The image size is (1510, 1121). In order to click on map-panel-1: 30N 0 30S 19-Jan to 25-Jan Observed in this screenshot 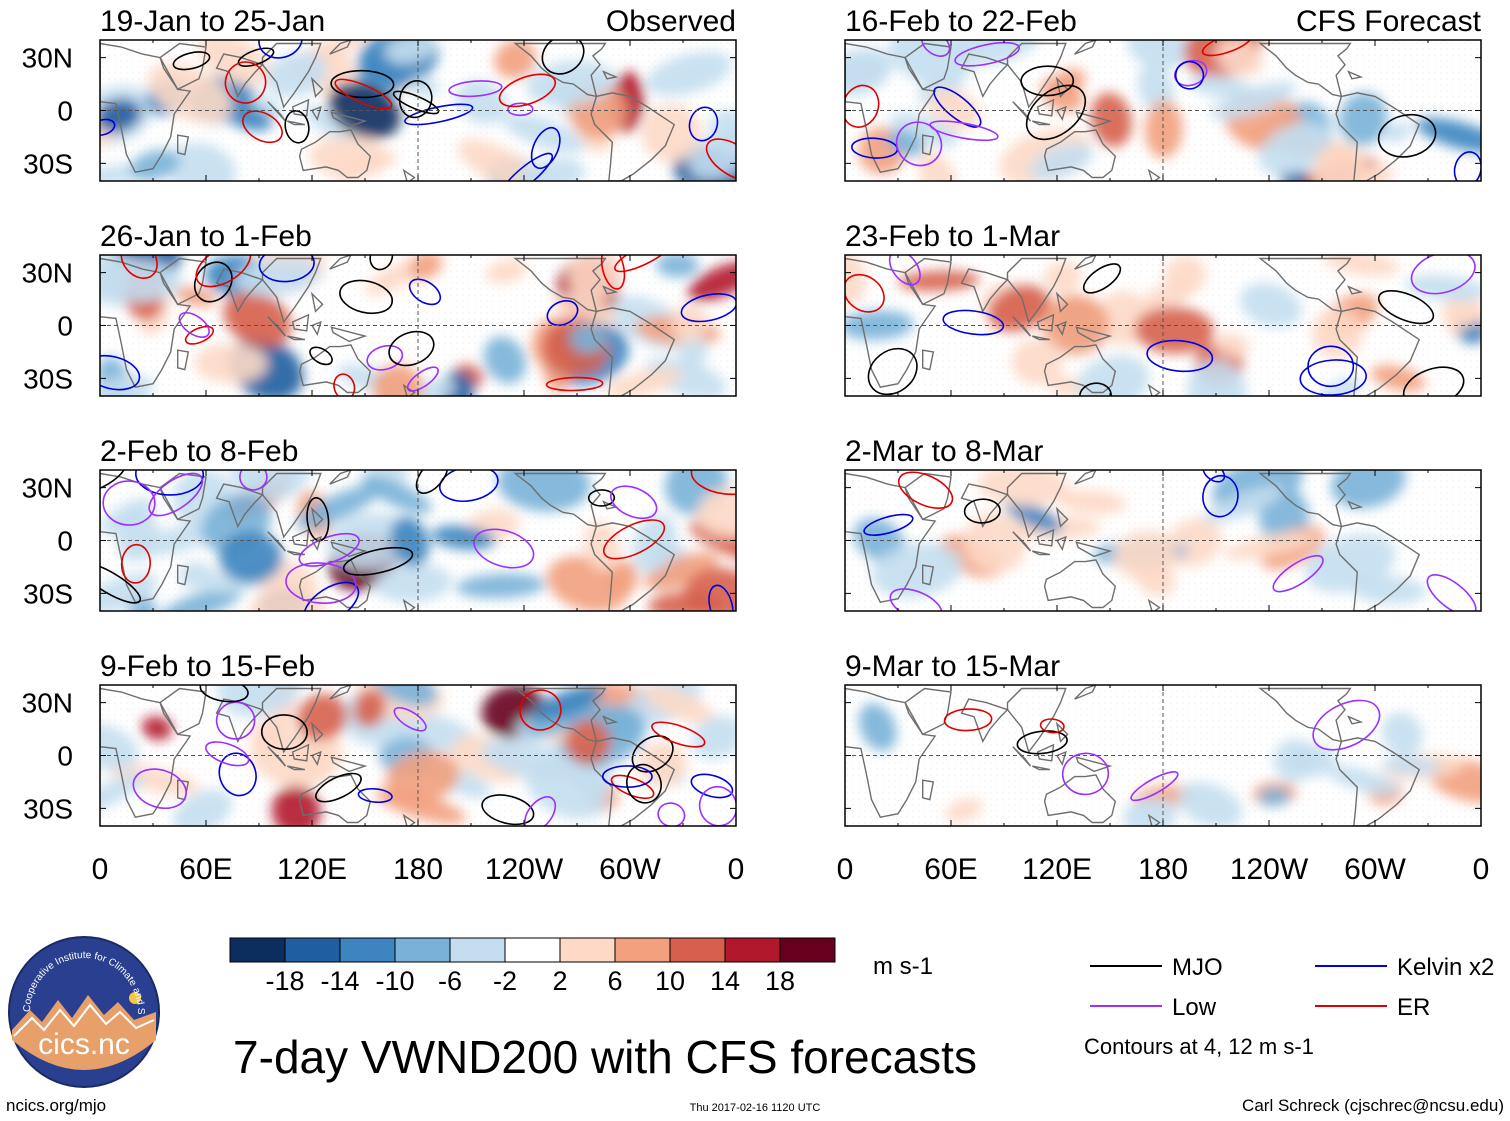, I will do `click(379, 93)`.